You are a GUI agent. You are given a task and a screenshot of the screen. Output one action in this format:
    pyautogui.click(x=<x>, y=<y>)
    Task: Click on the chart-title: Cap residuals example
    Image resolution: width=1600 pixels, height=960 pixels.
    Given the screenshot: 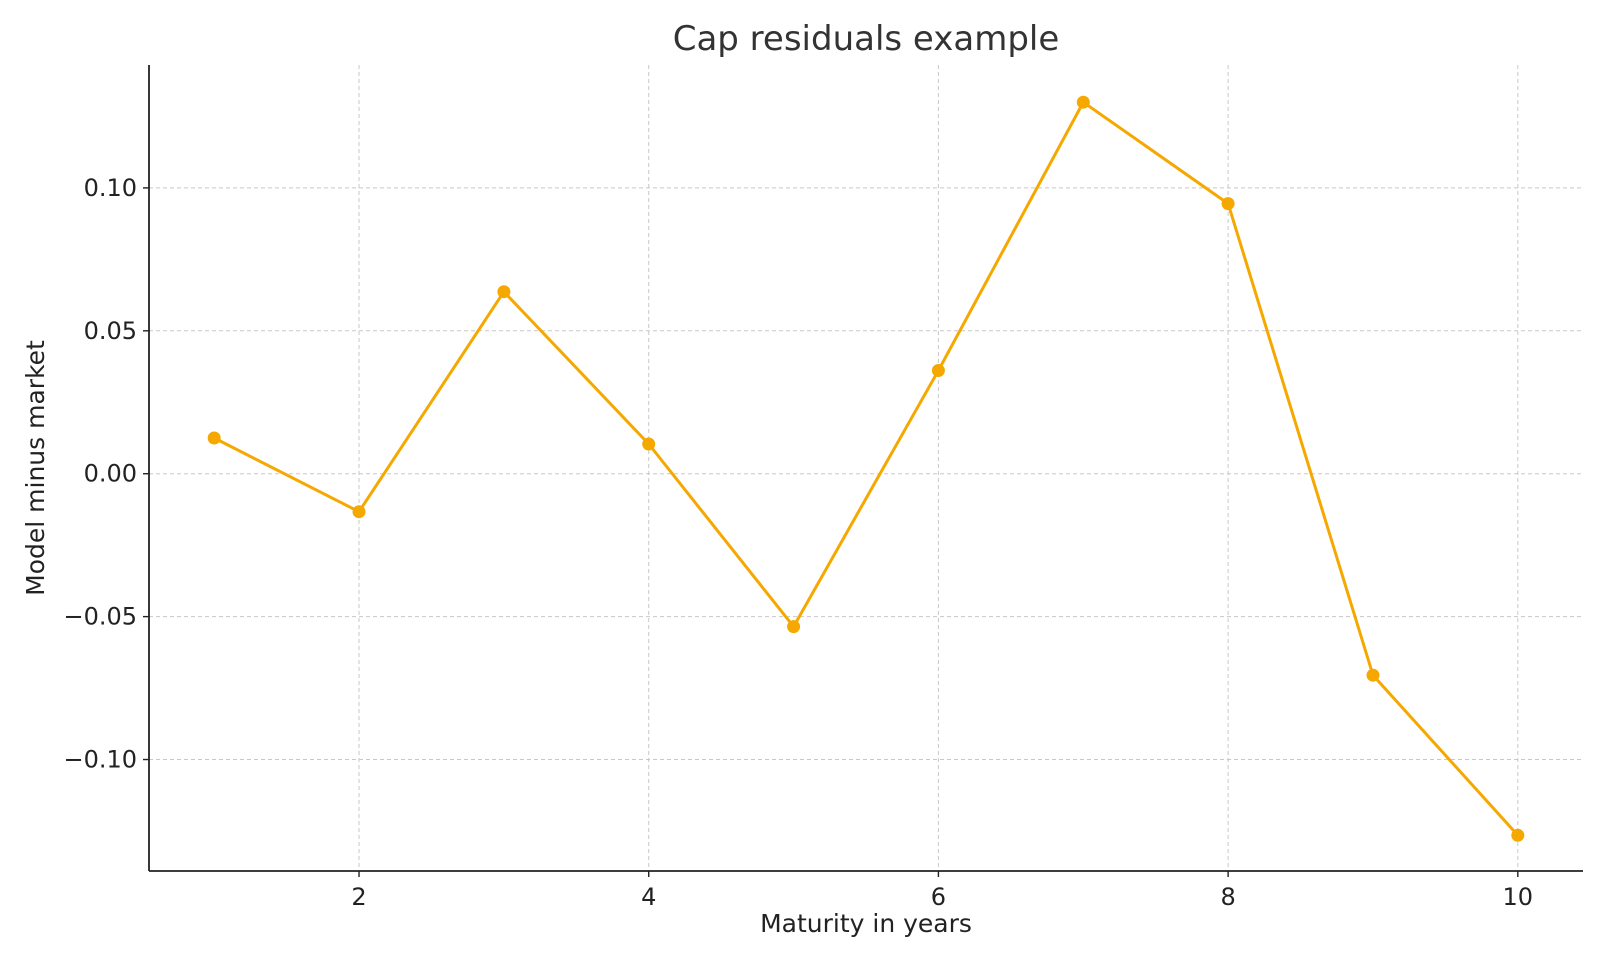 What is the action you would take?
    pyautogui.click(x=866, y=39)
    